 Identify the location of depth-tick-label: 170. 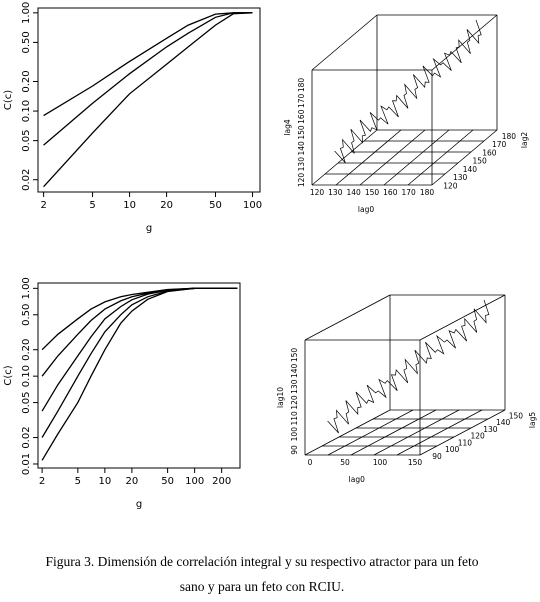
(499, 144).